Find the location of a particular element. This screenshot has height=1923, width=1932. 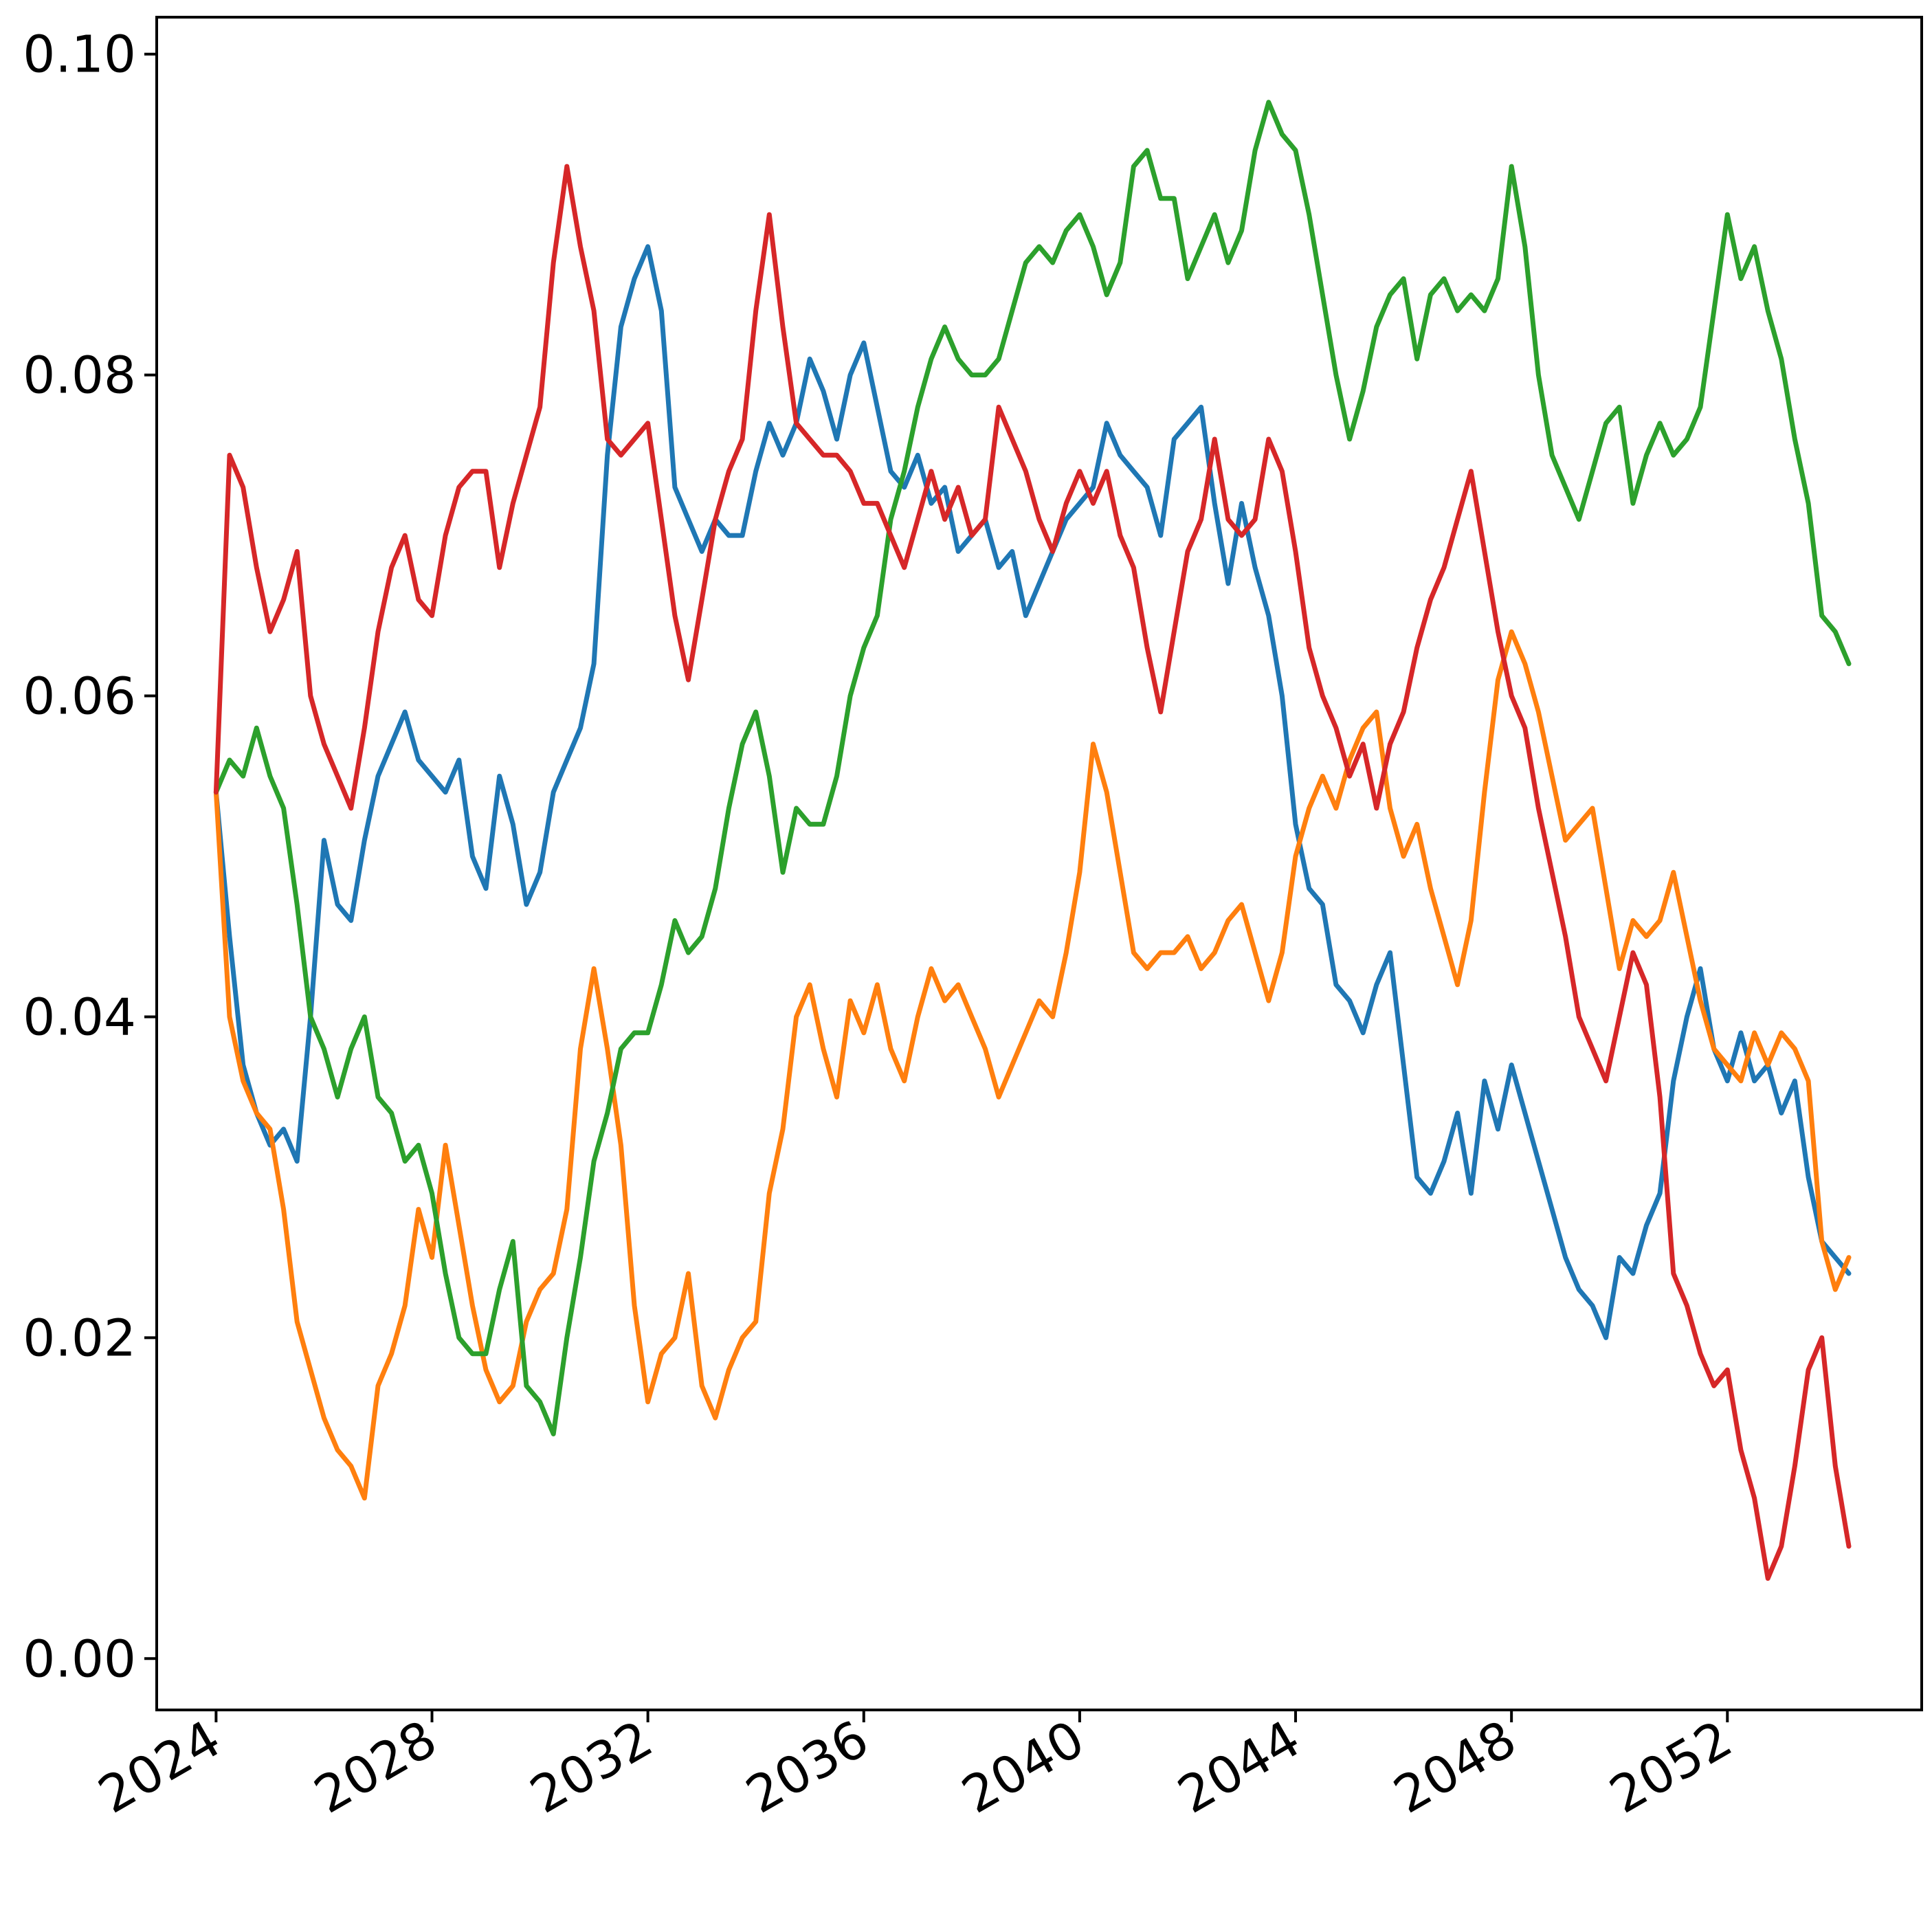

y-tick-label: 0.10 is located at coordinates (79, 55).